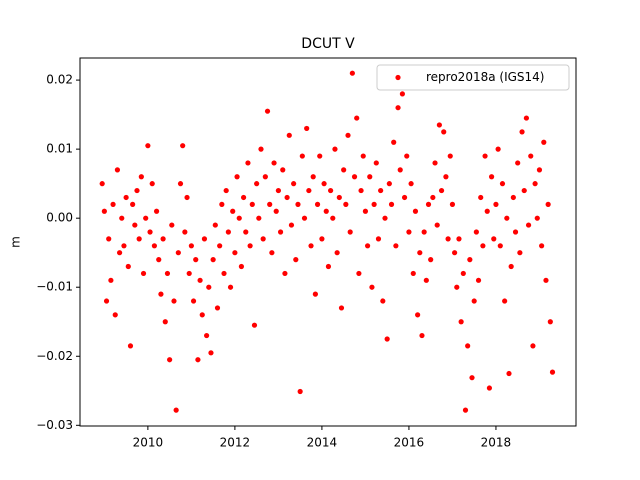 This screenshot has width=640, height=480. I want to click on x-tick-label: 2014, so click(322, 443).